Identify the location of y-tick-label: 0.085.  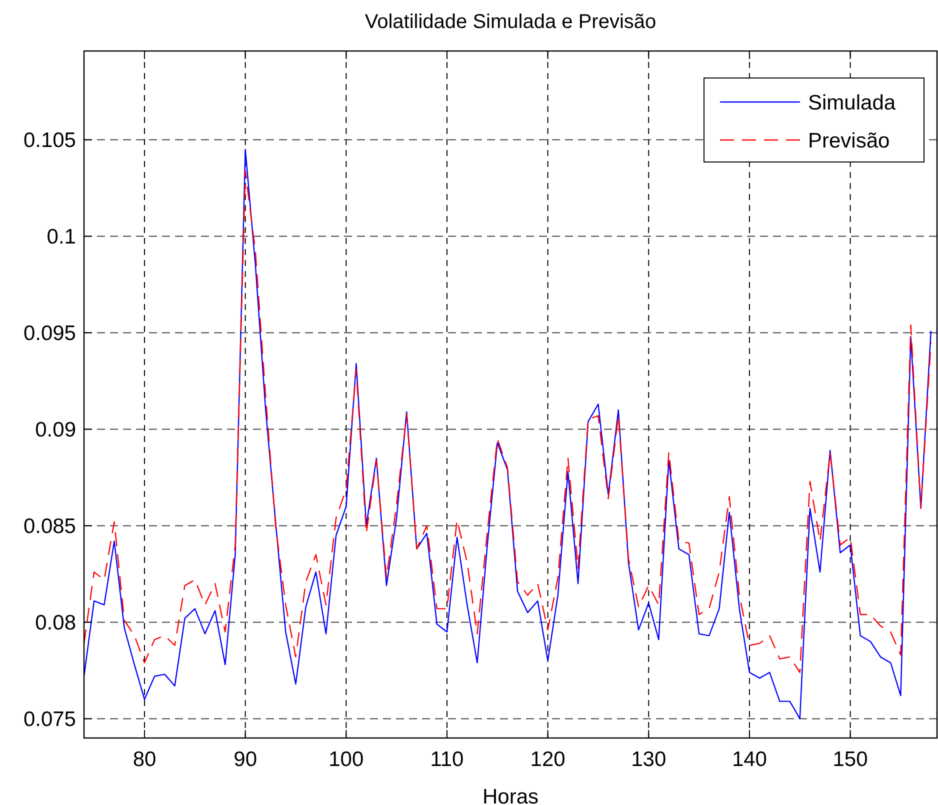
(49, 526).